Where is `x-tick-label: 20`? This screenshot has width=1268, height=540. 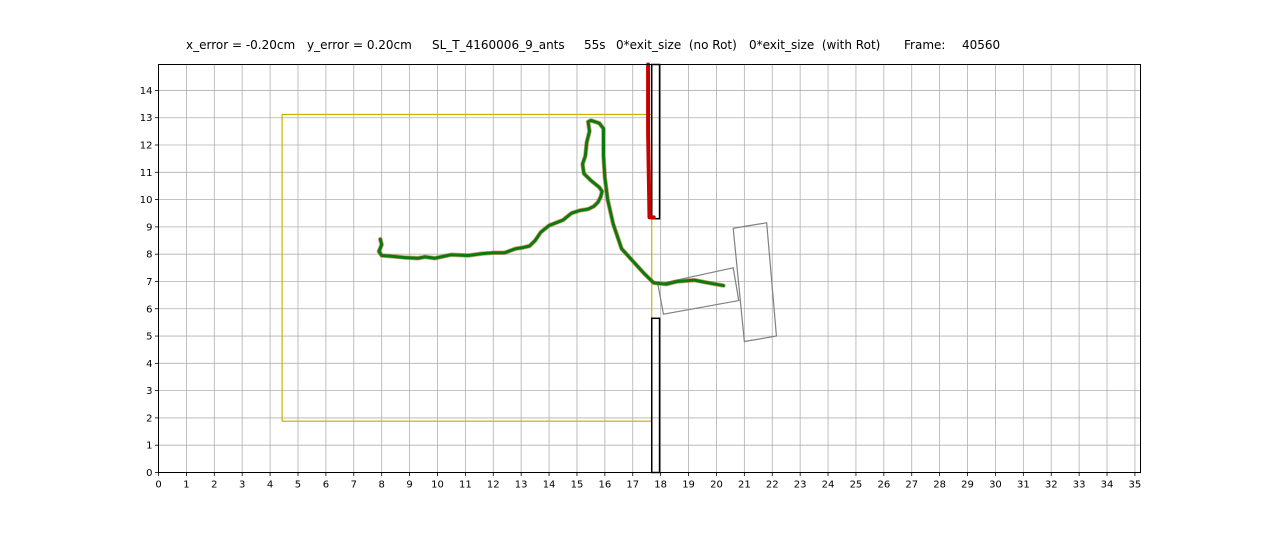
x-tick-label: 20 is located at coordinates (716, 485).